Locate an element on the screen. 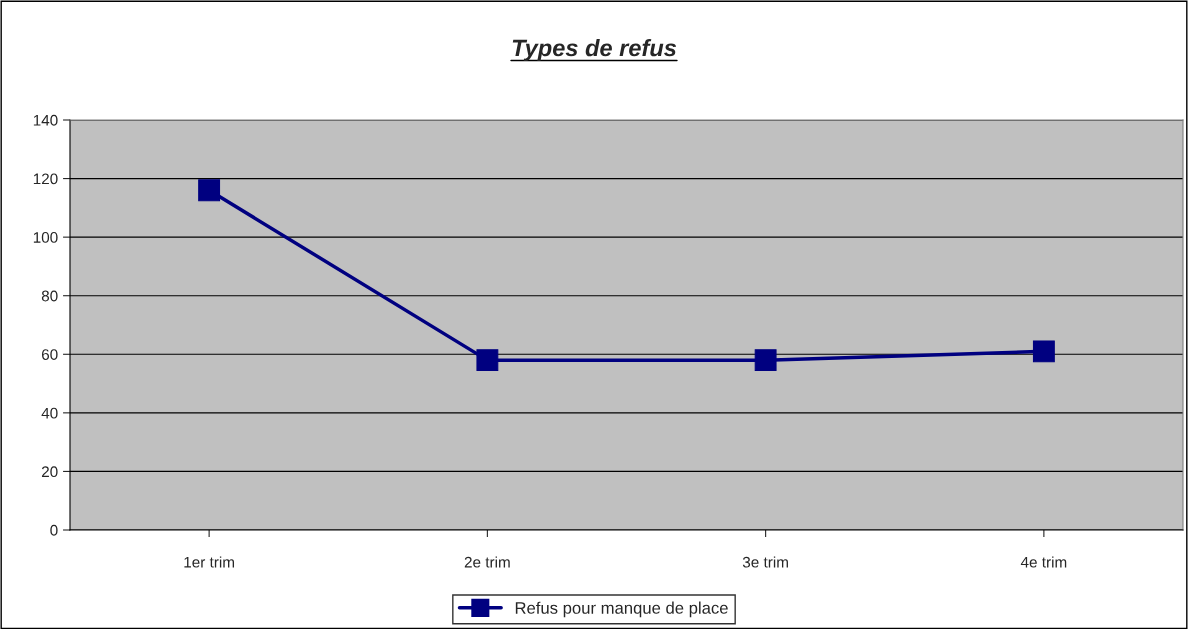 The width and height of the screenshot is (1188, 629). x-tick-label: 2e trim is located at coordinates (487, 562).